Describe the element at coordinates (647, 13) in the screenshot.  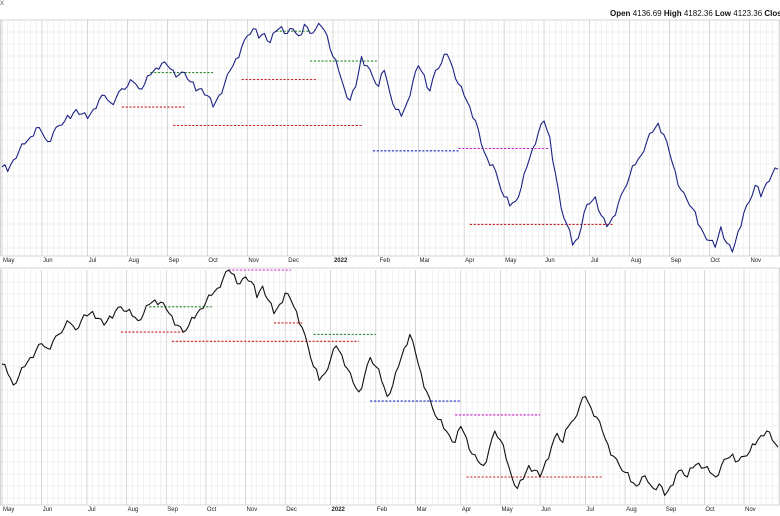
I see `open-value: 4136.69` at that location.